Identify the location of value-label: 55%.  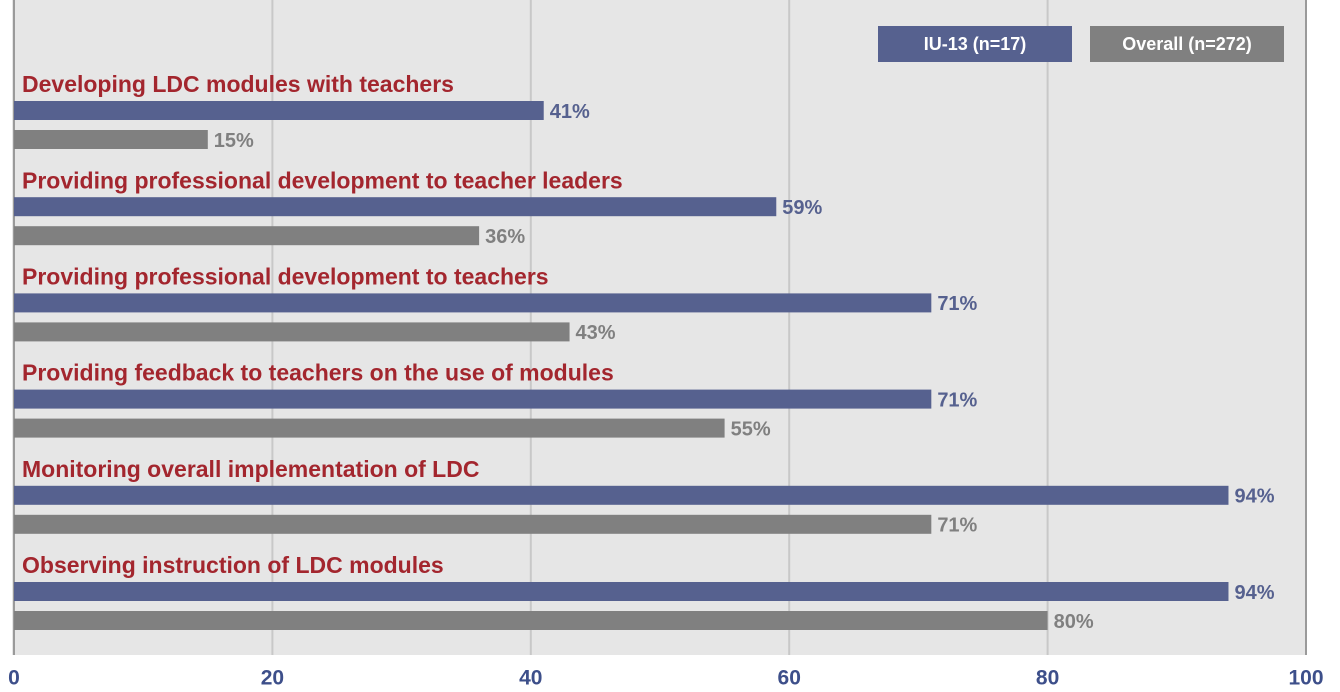
(751, 429).